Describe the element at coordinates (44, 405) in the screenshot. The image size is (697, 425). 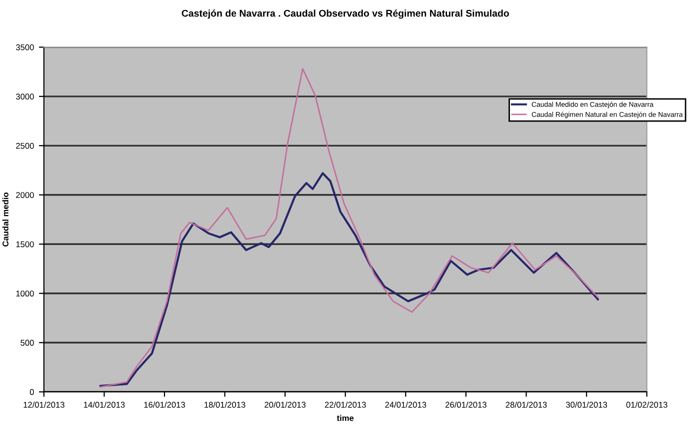
I see `x-tick-label: 12/01/2013` at that location.